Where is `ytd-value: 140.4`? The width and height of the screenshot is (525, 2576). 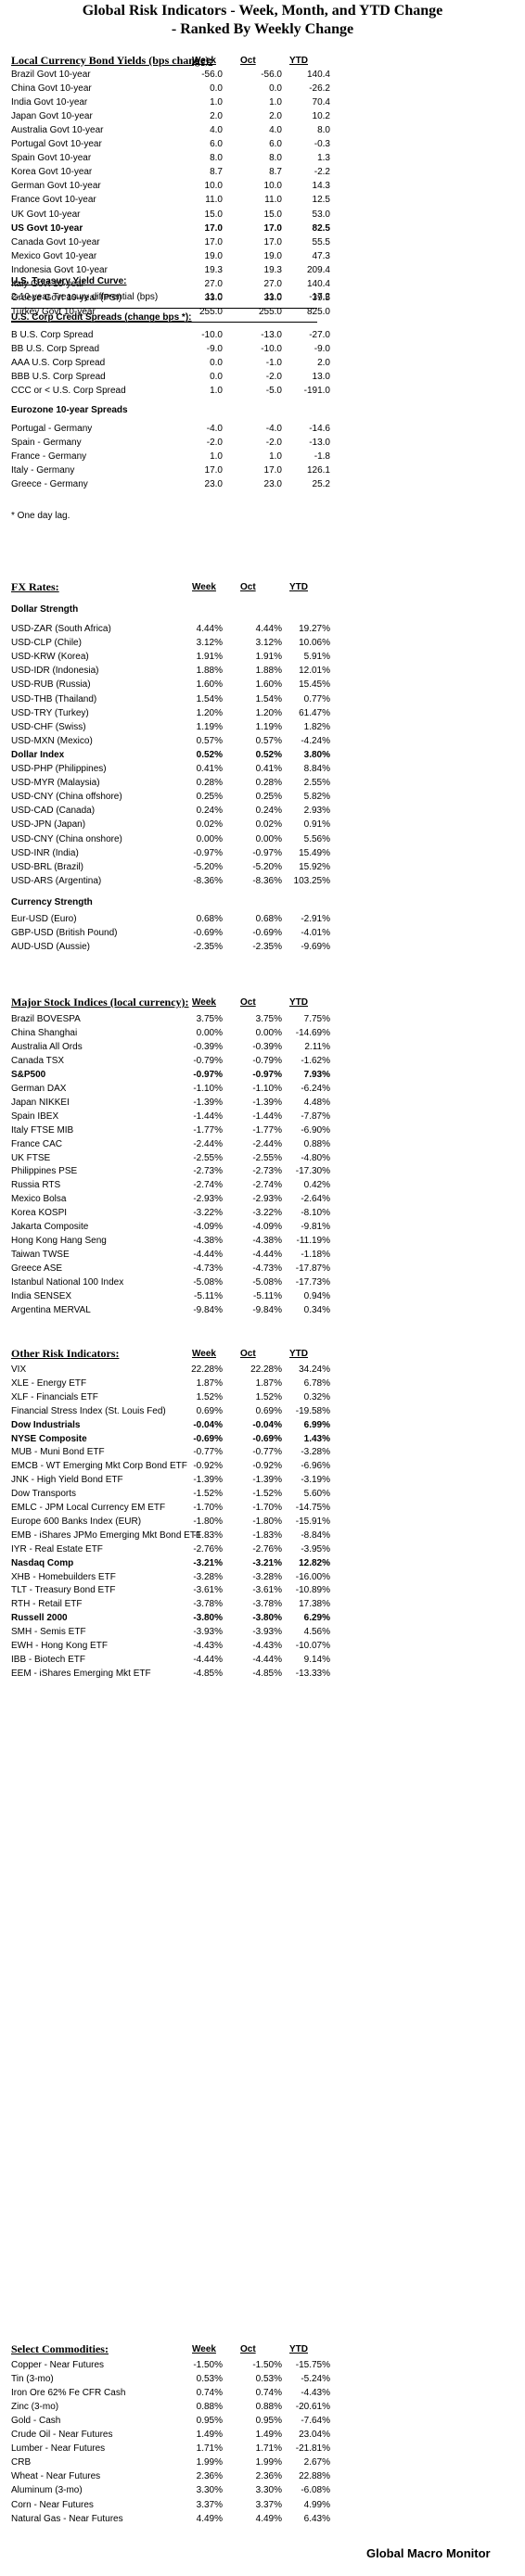
ytd-value: 140.4 is located at coordinates (318, 75).